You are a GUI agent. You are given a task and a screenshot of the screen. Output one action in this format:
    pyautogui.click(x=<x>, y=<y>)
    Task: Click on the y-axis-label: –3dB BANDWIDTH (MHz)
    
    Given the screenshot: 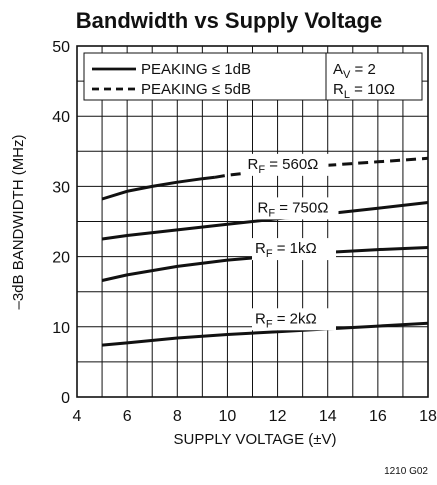 What is the action you would take?
    pyautogui.click(x=18, y=221)
    